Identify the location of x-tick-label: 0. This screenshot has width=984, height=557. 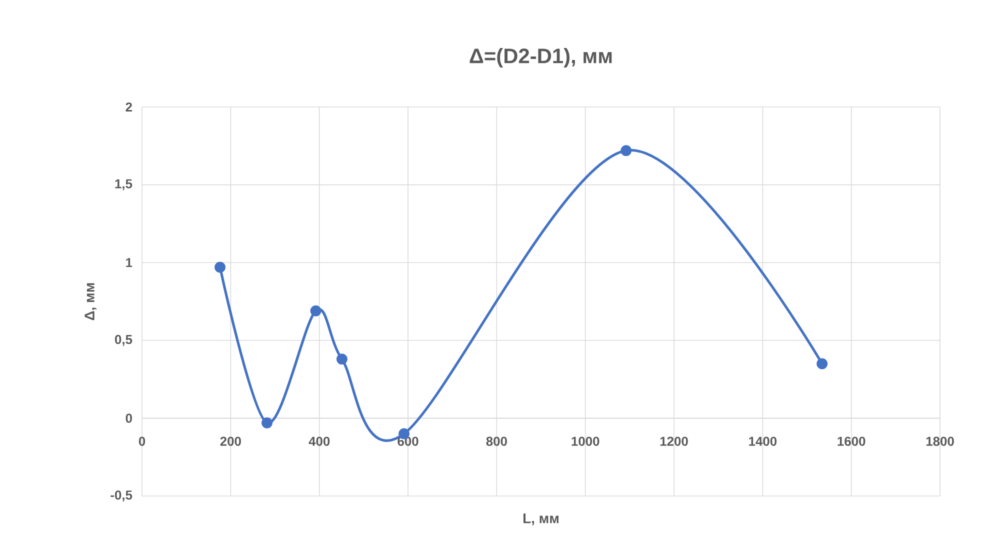
(142, 441).